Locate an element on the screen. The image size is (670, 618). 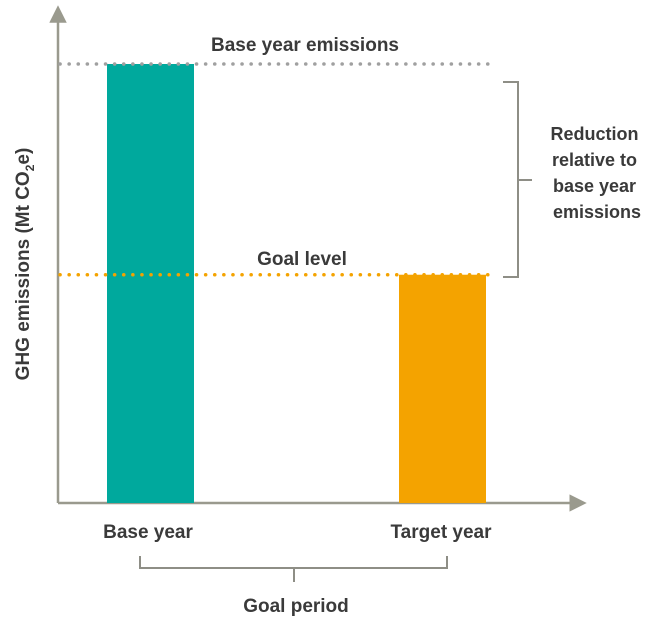
bar-target-year is located at coordinates (442, 388).